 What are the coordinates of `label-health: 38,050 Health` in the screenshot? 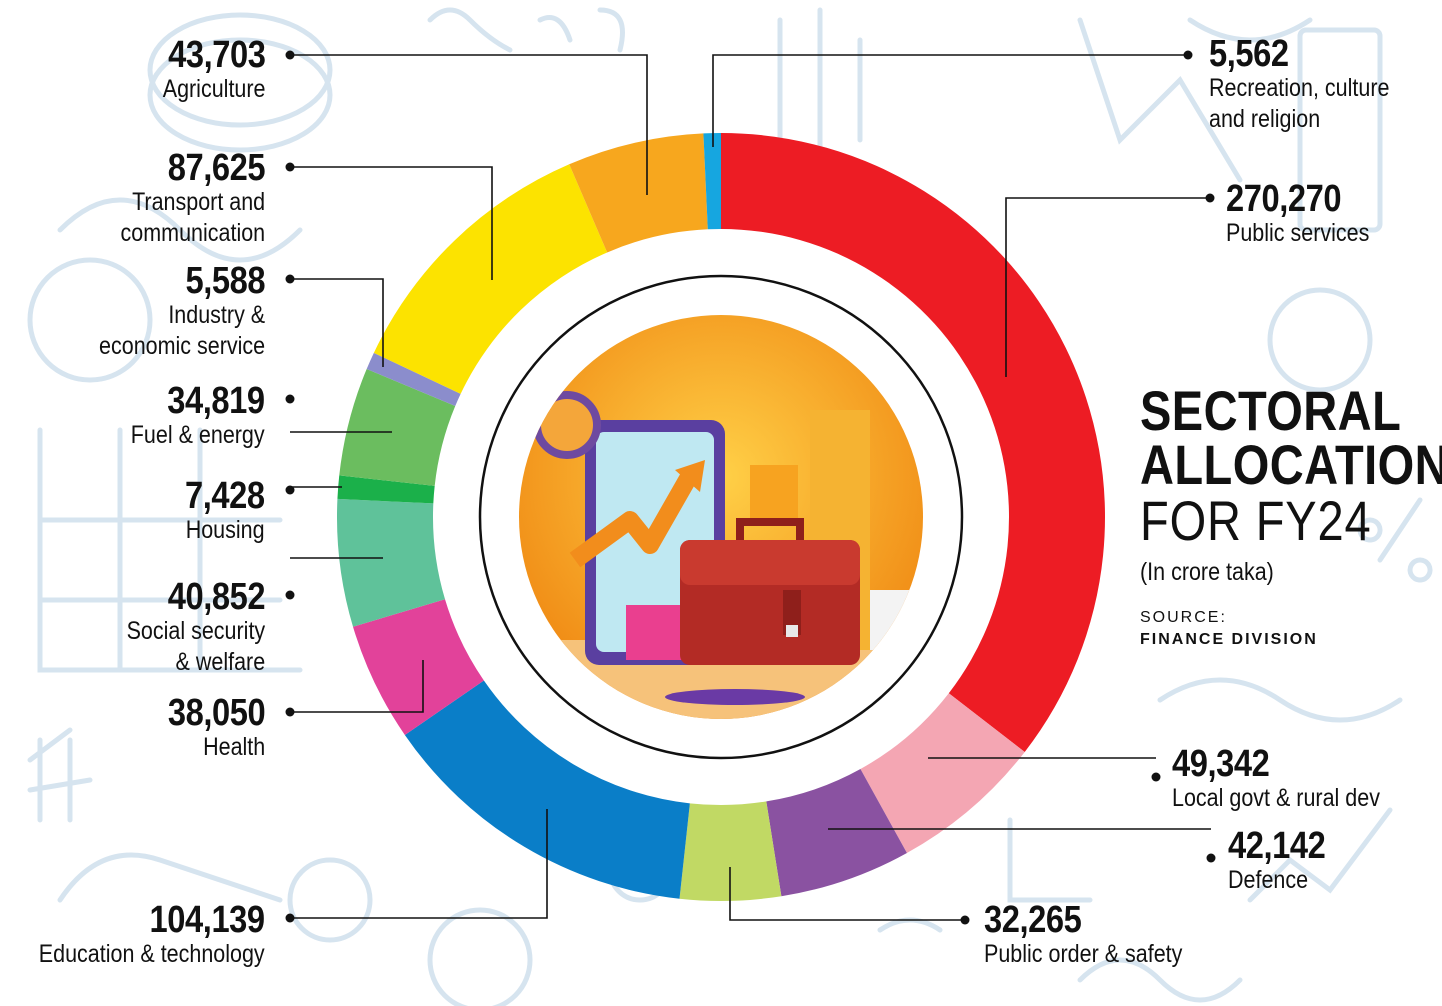 It's located at (209, 727).